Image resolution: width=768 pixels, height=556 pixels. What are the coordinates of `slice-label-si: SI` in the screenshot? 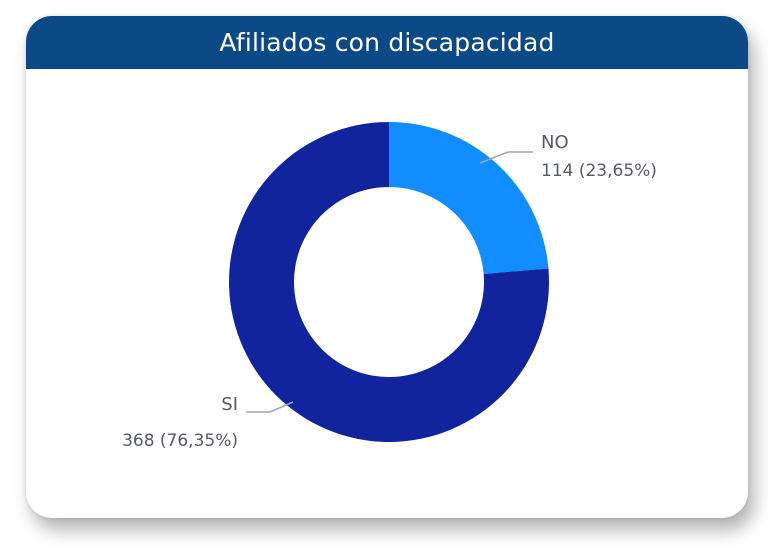 It's located at (229, 404).